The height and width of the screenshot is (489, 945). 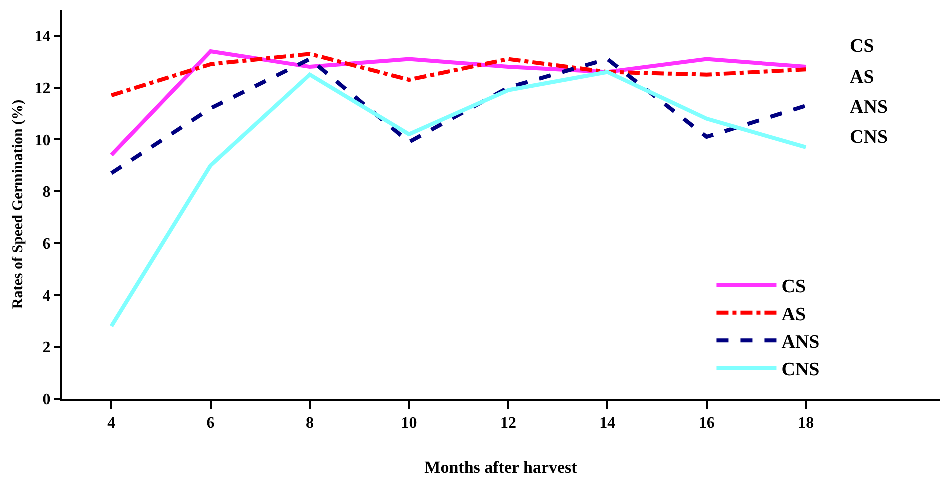 I want to click on y-tick-label: 6, so click(x=46, y=244).